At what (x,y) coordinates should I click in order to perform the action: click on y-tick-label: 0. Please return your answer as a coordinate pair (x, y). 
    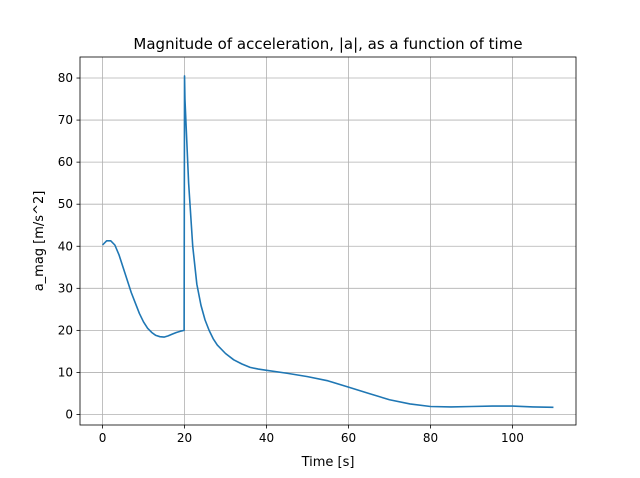
    Looking at the image, I should click on (69, 414).